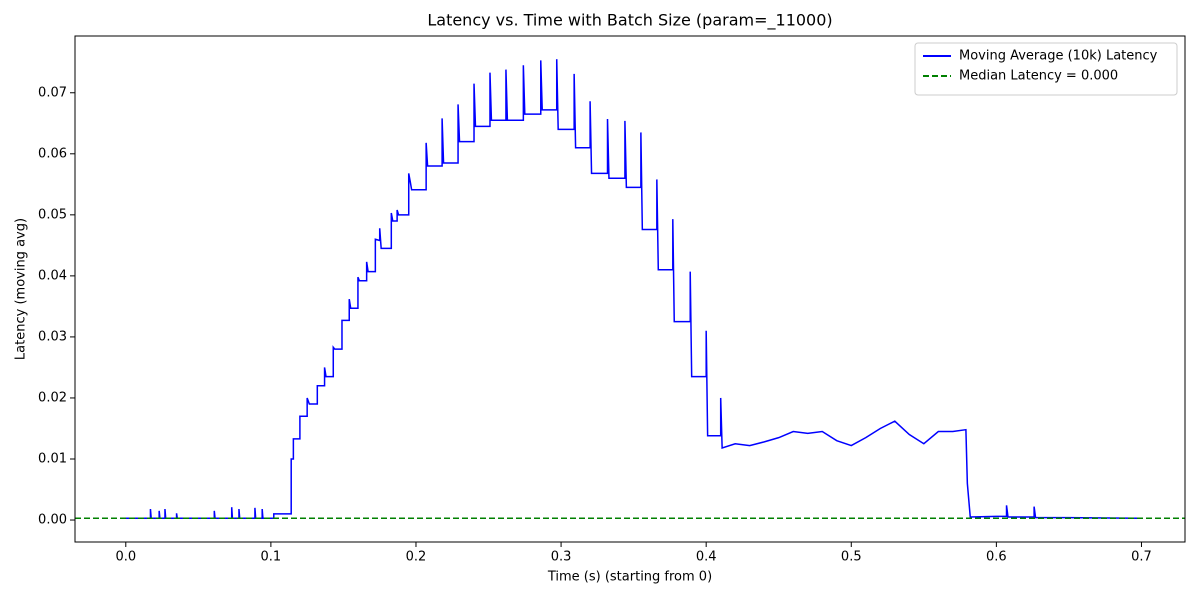  Describe the element at coordinates (271, 557) in the screenshot. I see `x-tick-label: 0.1` at that location.